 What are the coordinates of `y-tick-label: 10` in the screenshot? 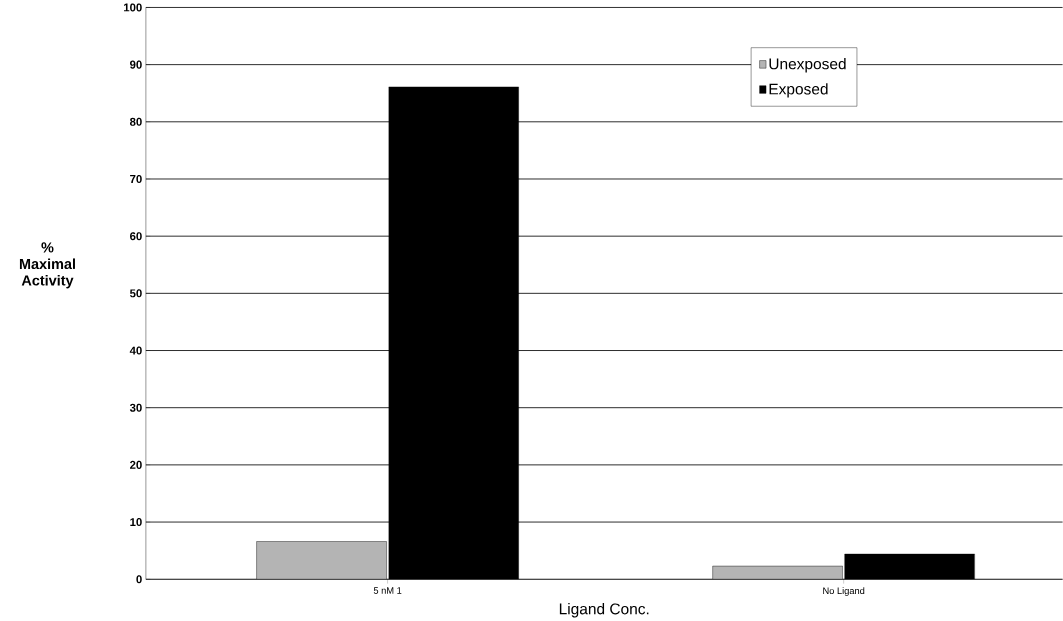 It's located at (136, 522).